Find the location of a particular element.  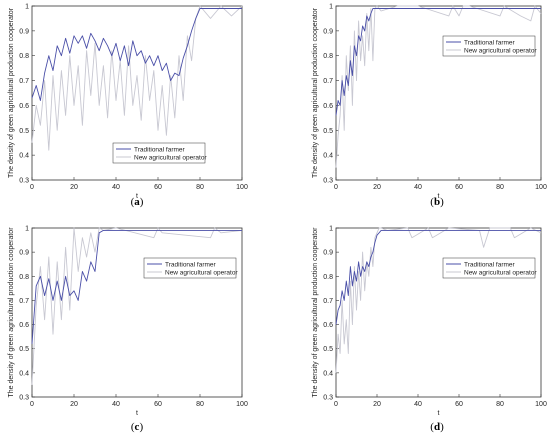

panel-label: d is located at coordinates (437, 427).